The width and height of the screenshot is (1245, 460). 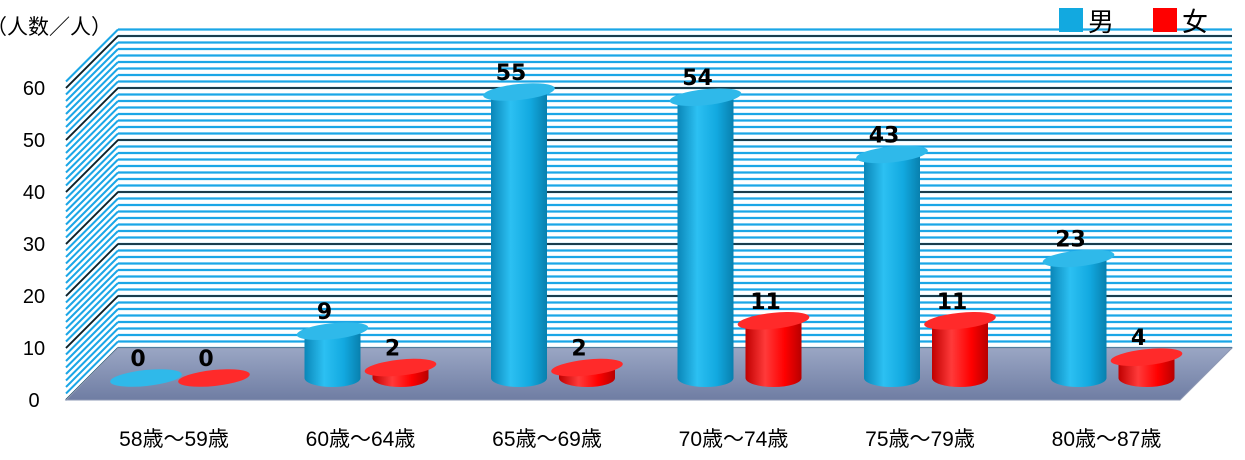 What do you see at coordinates (1195, 23) in the screenshot?
I see `legend-label-female: 女` at bounding box center [1195, 23].